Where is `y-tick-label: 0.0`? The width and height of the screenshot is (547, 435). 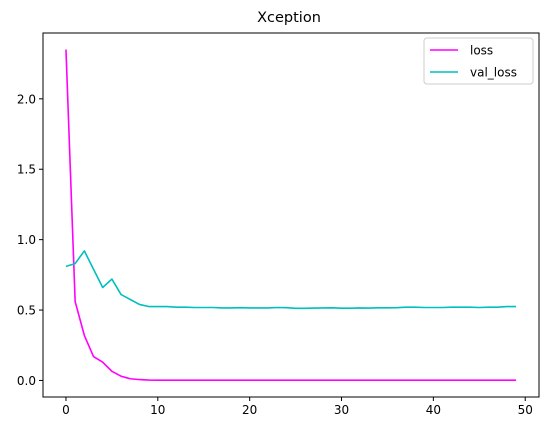
y-tick-label: 0.0 is located at coordinates (26, 381).